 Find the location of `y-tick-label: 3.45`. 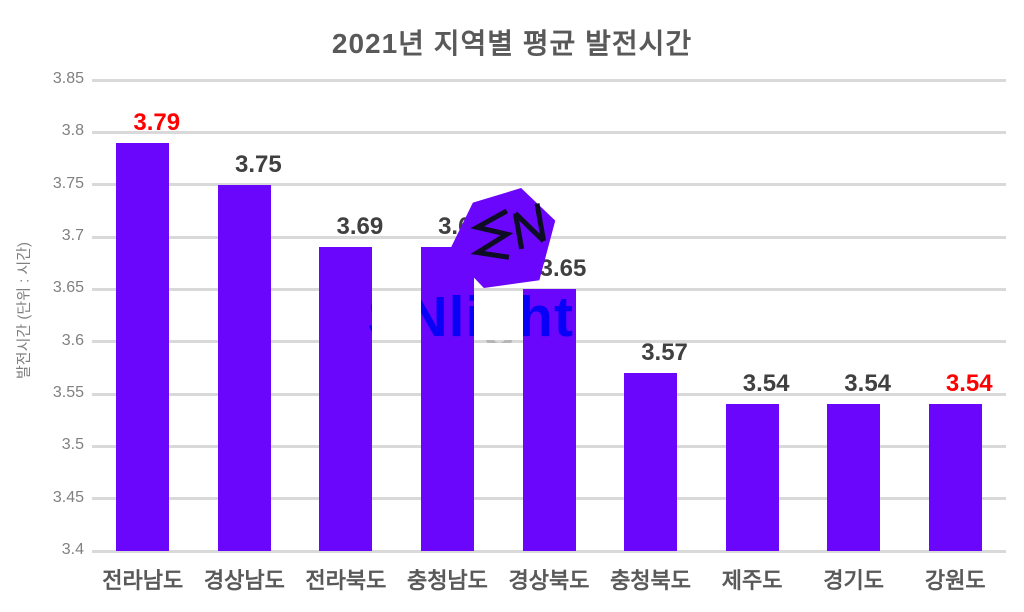

y-tick-label: 3.45 is located at coordinates (68, 497).